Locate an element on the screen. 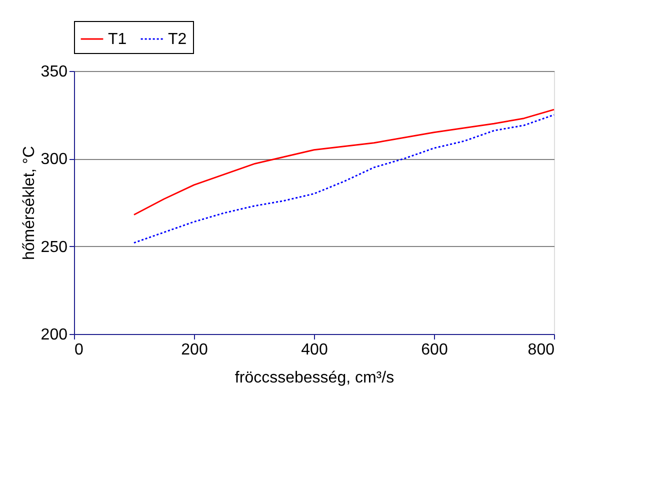 The width and height of the screenshot is (658, 493). x-axis-title: fröccssebesség, cm³/s is located at coordinates (314, 378).